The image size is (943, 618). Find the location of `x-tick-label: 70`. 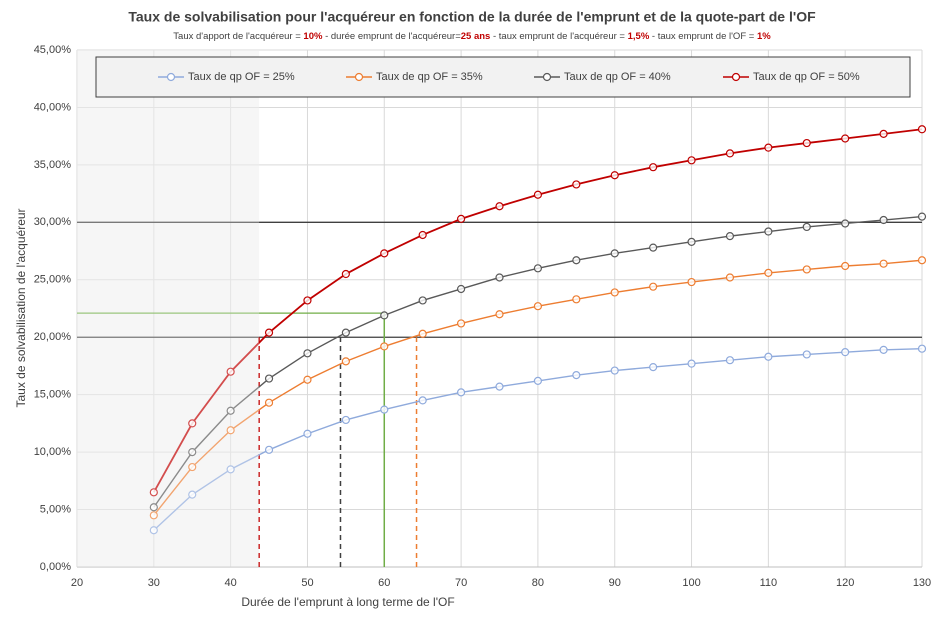

x-tick-label: 70 is located at coordinates (461, 583).